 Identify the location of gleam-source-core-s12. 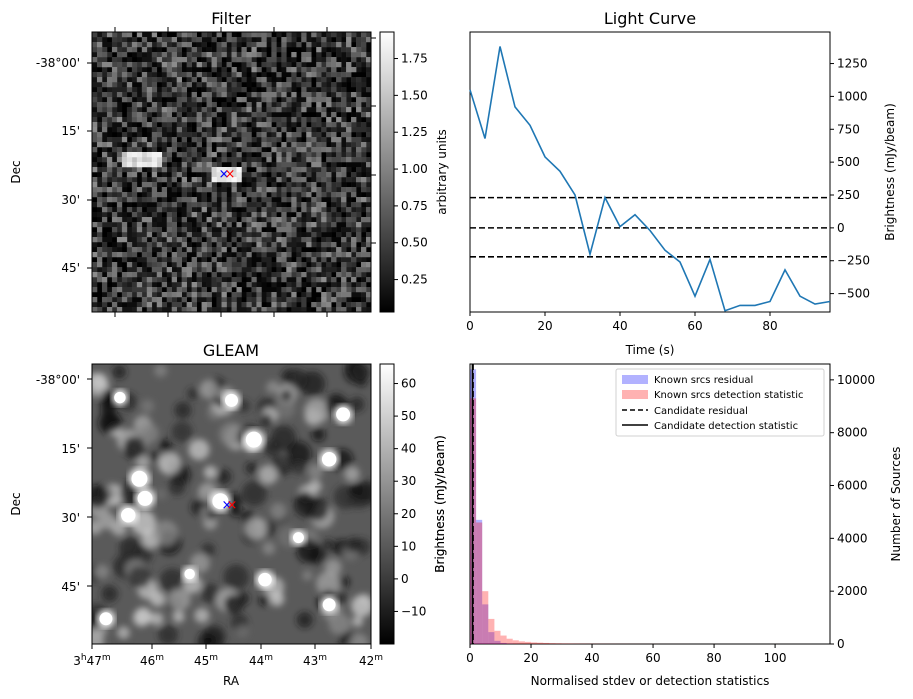
(120, 397).